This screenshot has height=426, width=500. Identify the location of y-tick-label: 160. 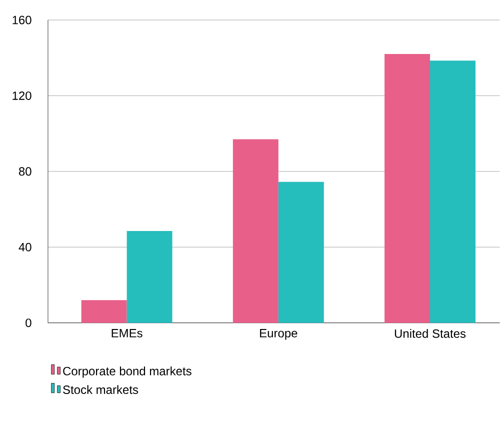
(22, 20).